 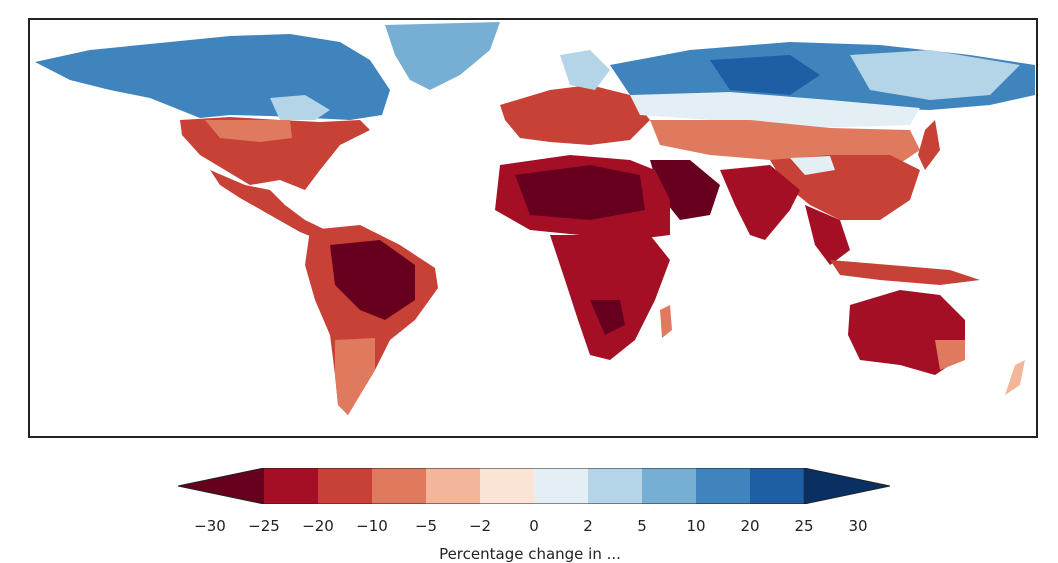 What do you see at coordinates (642, 526) in the screenshot?
I see `colorbar-tick-label: 5` at bounding box center [642, 526].